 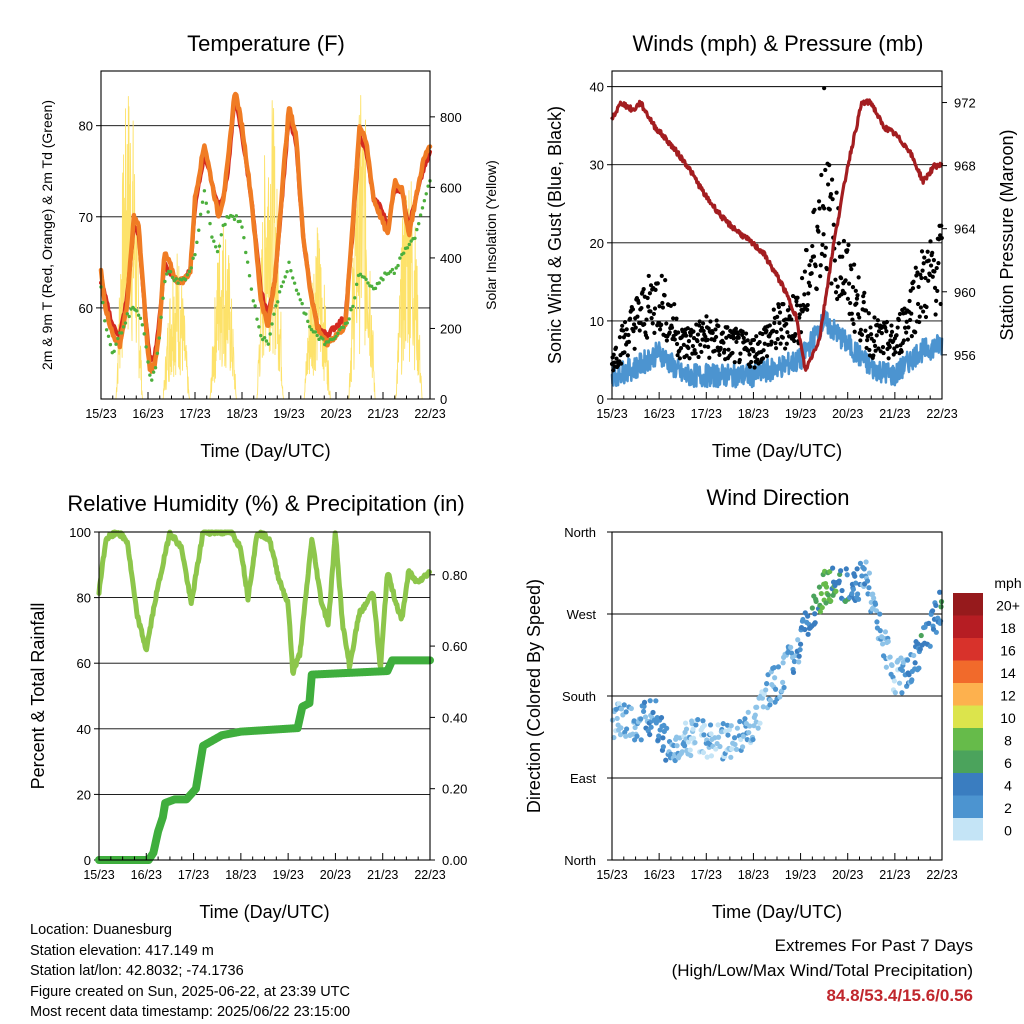 I want to click on y-tick-label: North, so click(x=580, y=532).